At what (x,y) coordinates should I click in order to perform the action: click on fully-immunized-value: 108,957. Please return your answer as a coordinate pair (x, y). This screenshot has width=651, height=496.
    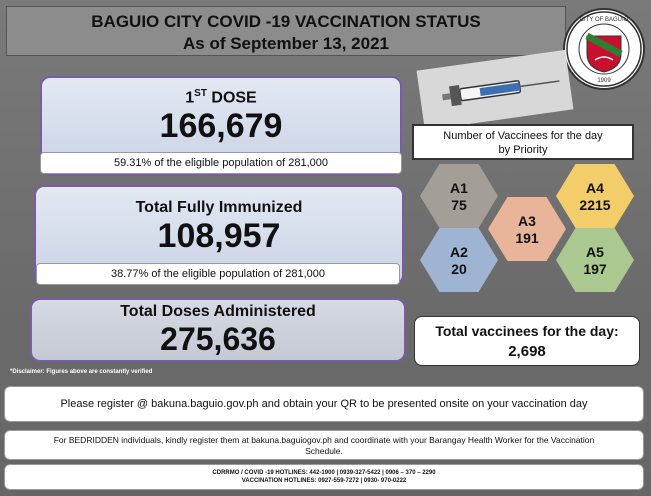
    Looking at the image, I should click on (219, 236).